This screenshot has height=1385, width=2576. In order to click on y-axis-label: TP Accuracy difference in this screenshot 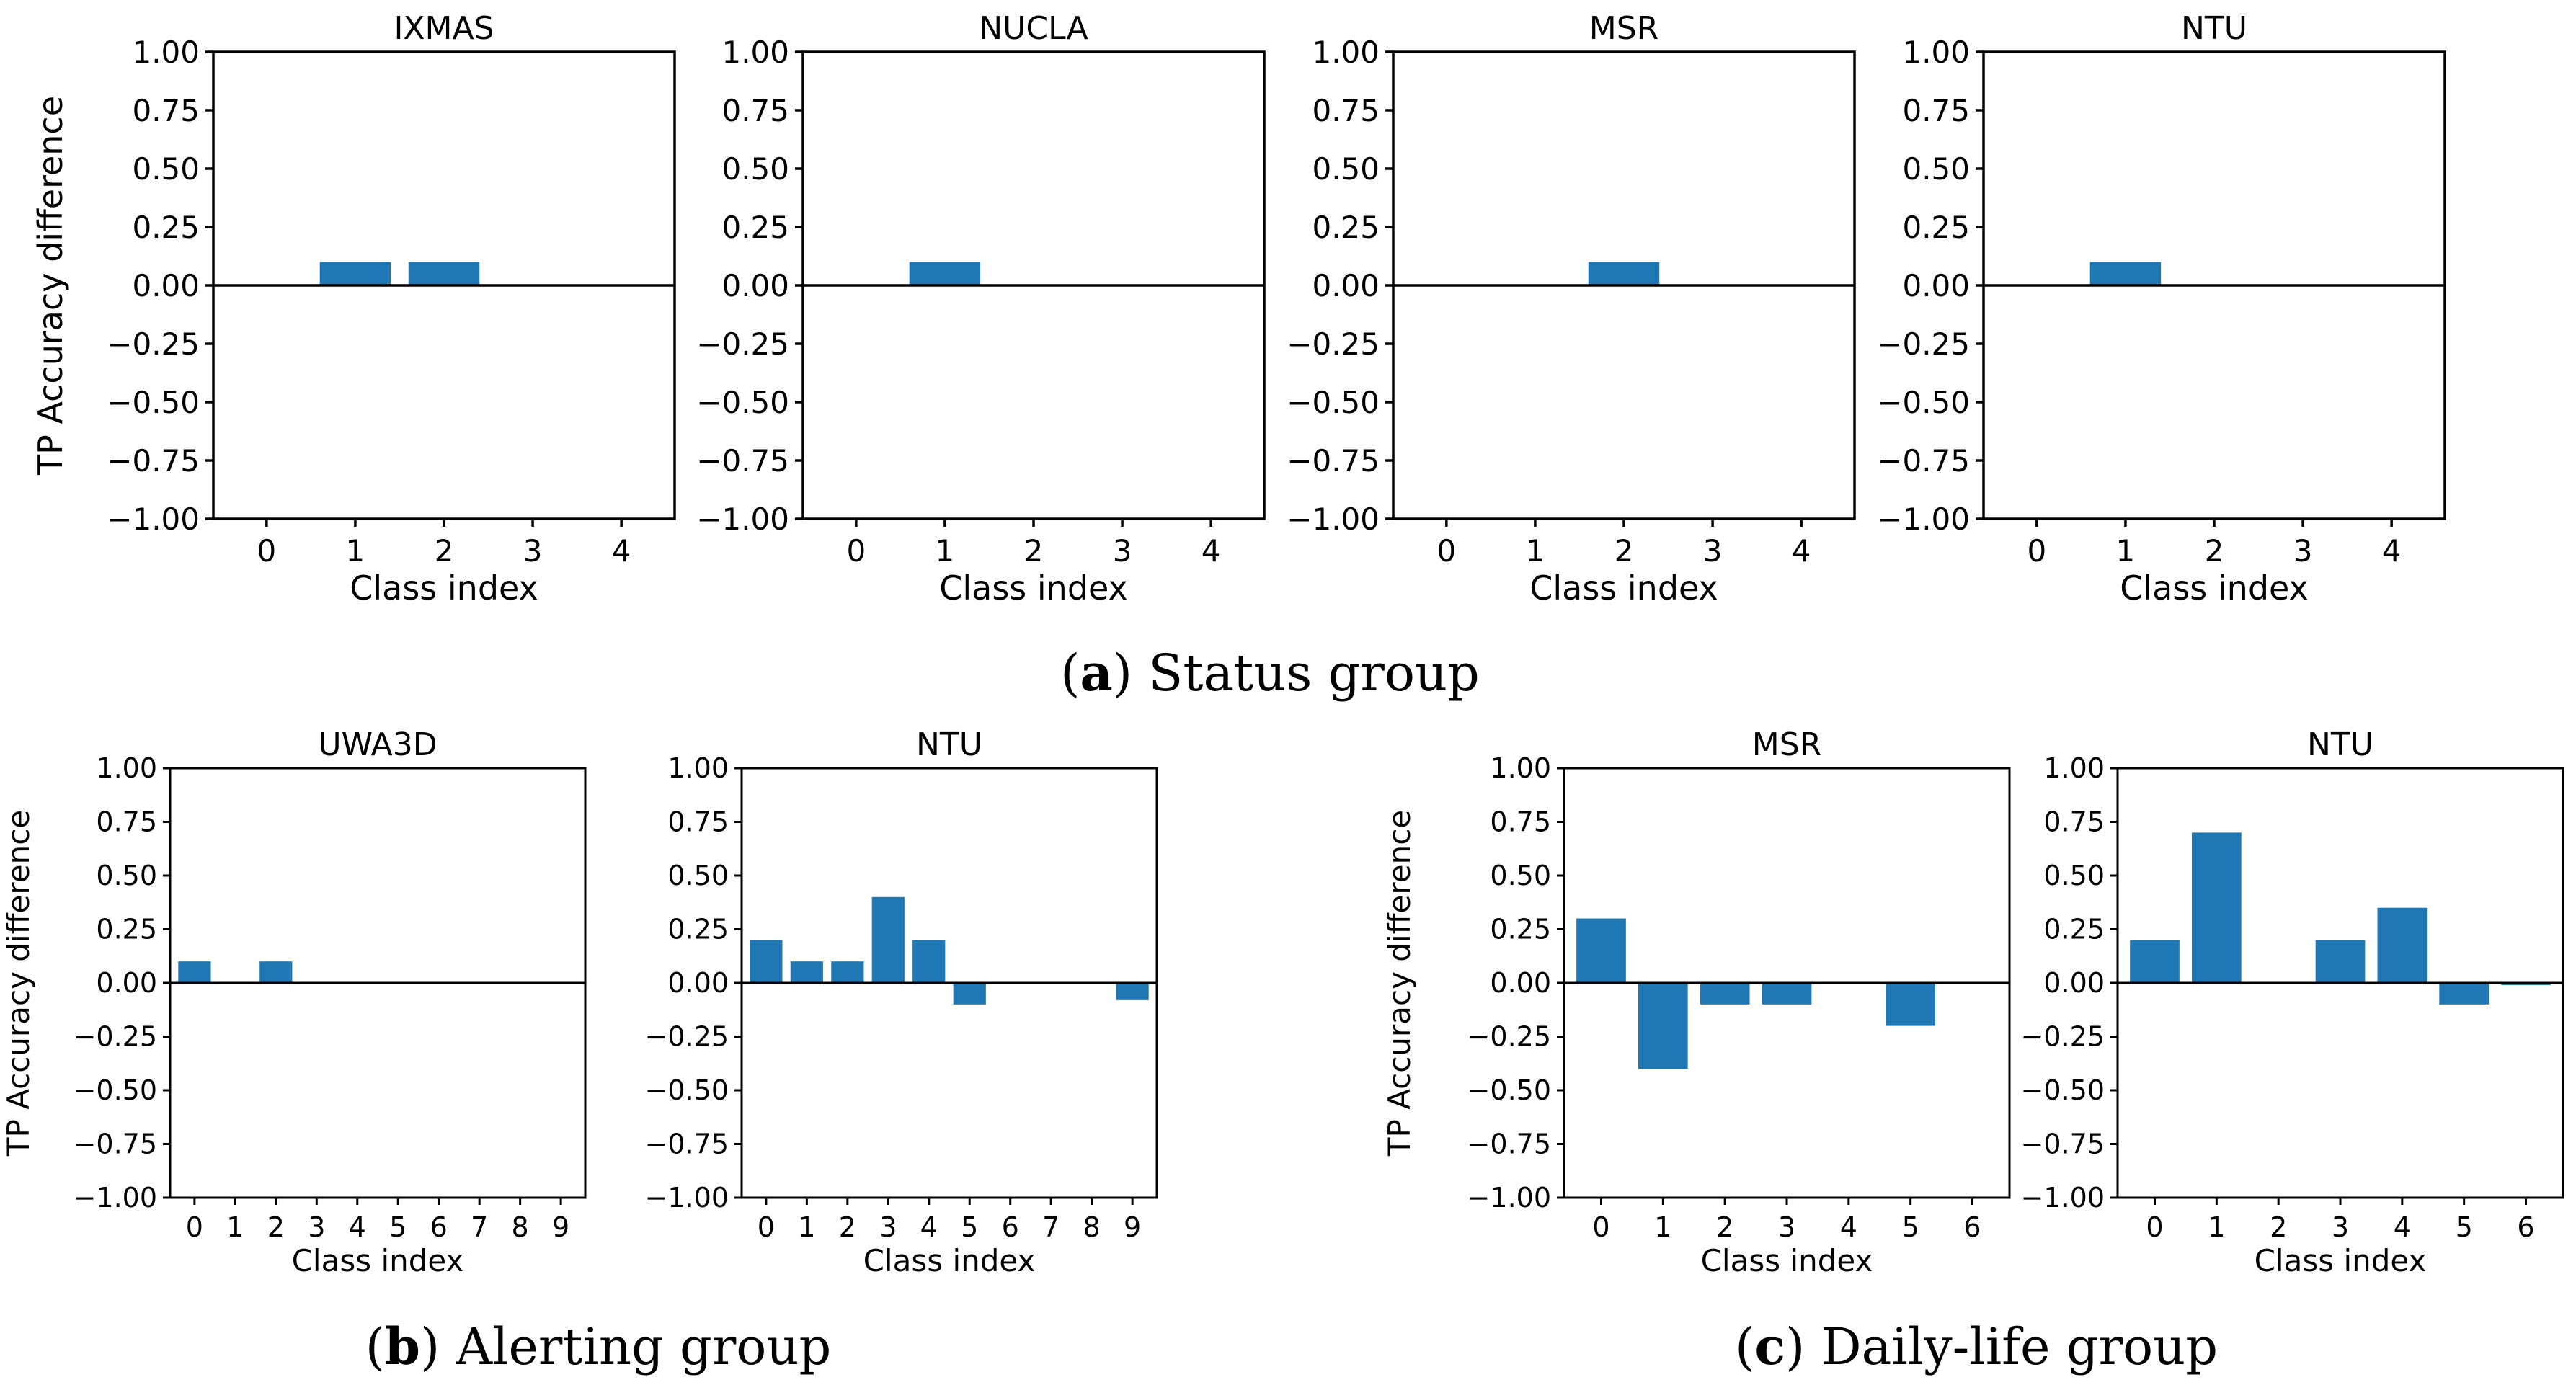, I will do `click(1399, 983)`.